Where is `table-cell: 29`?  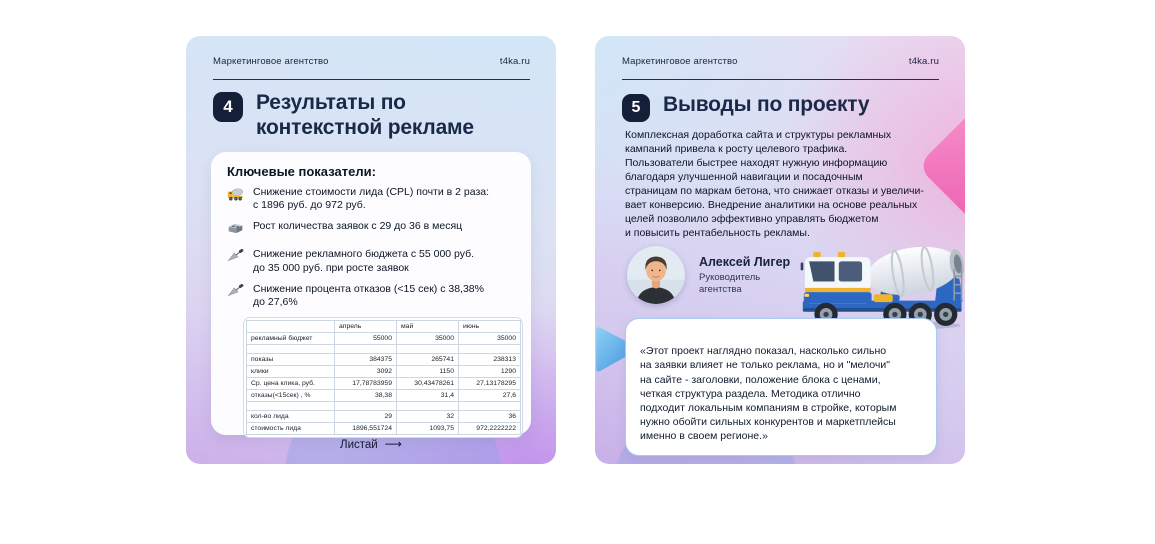 table-cell: 29 is located at coordinates (365, 417).